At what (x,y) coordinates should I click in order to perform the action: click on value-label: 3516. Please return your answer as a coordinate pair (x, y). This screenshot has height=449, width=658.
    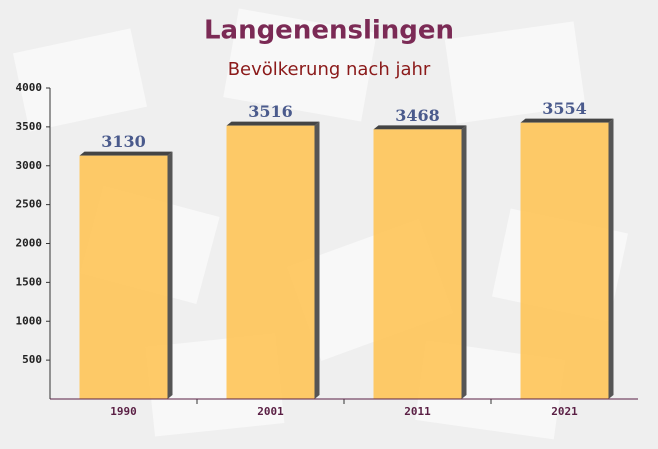
    Looking at the image, I should click on (270, 111).